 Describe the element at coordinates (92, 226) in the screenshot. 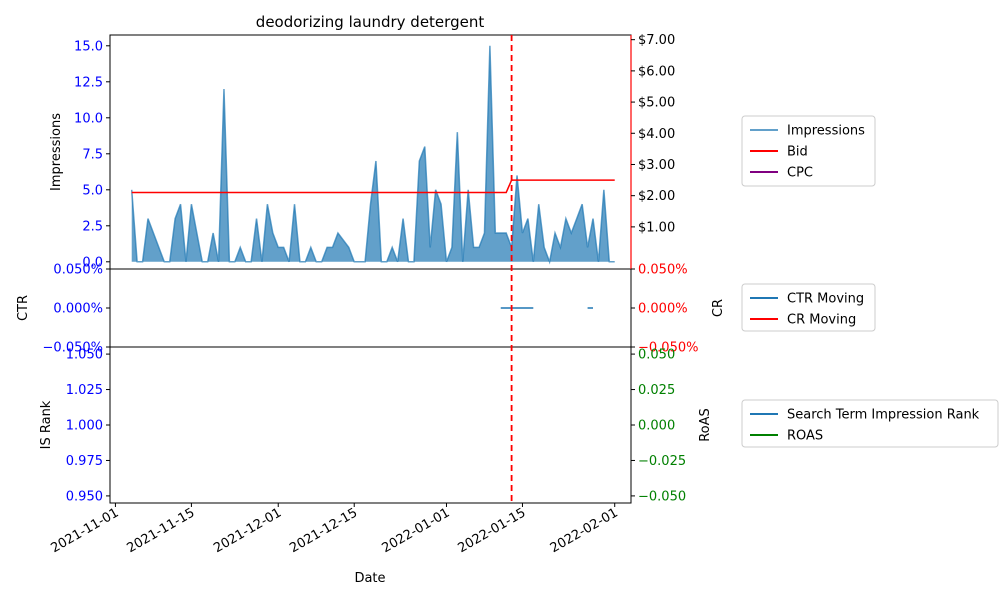

I see `impressions-y-tick-label-1: 2.5` at that location.